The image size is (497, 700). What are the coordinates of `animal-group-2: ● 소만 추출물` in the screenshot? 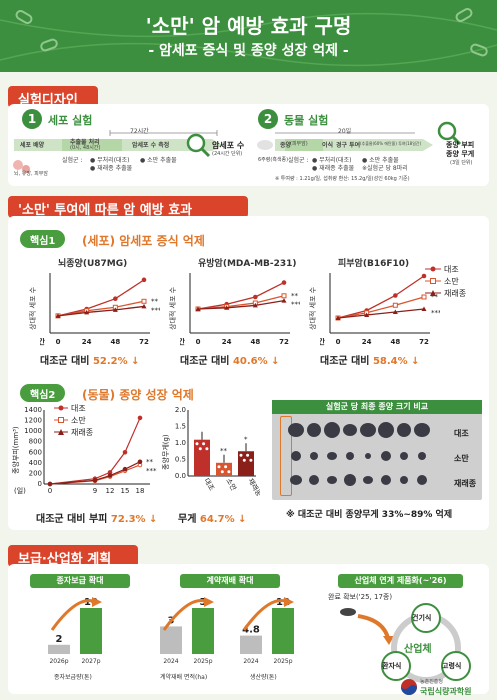 It's located at (380, 160).